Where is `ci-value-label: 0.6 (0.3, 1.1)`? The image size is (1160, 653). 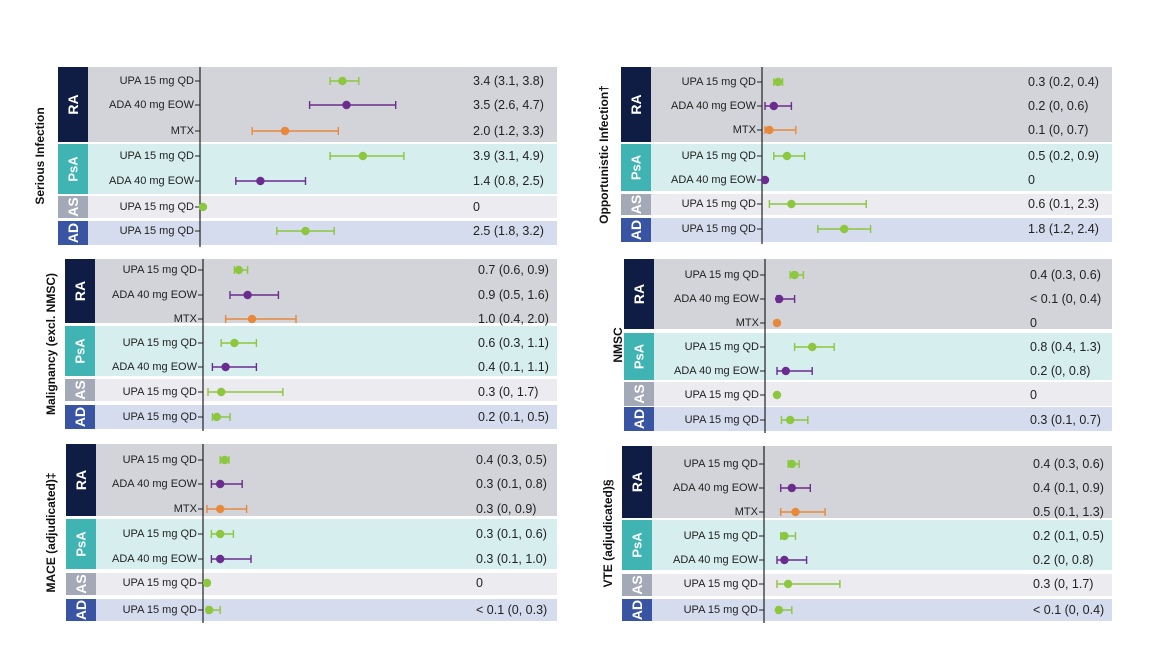 ci-value-label: 0.6 (0.3, 1.1) is located at coordinates (513, 343).